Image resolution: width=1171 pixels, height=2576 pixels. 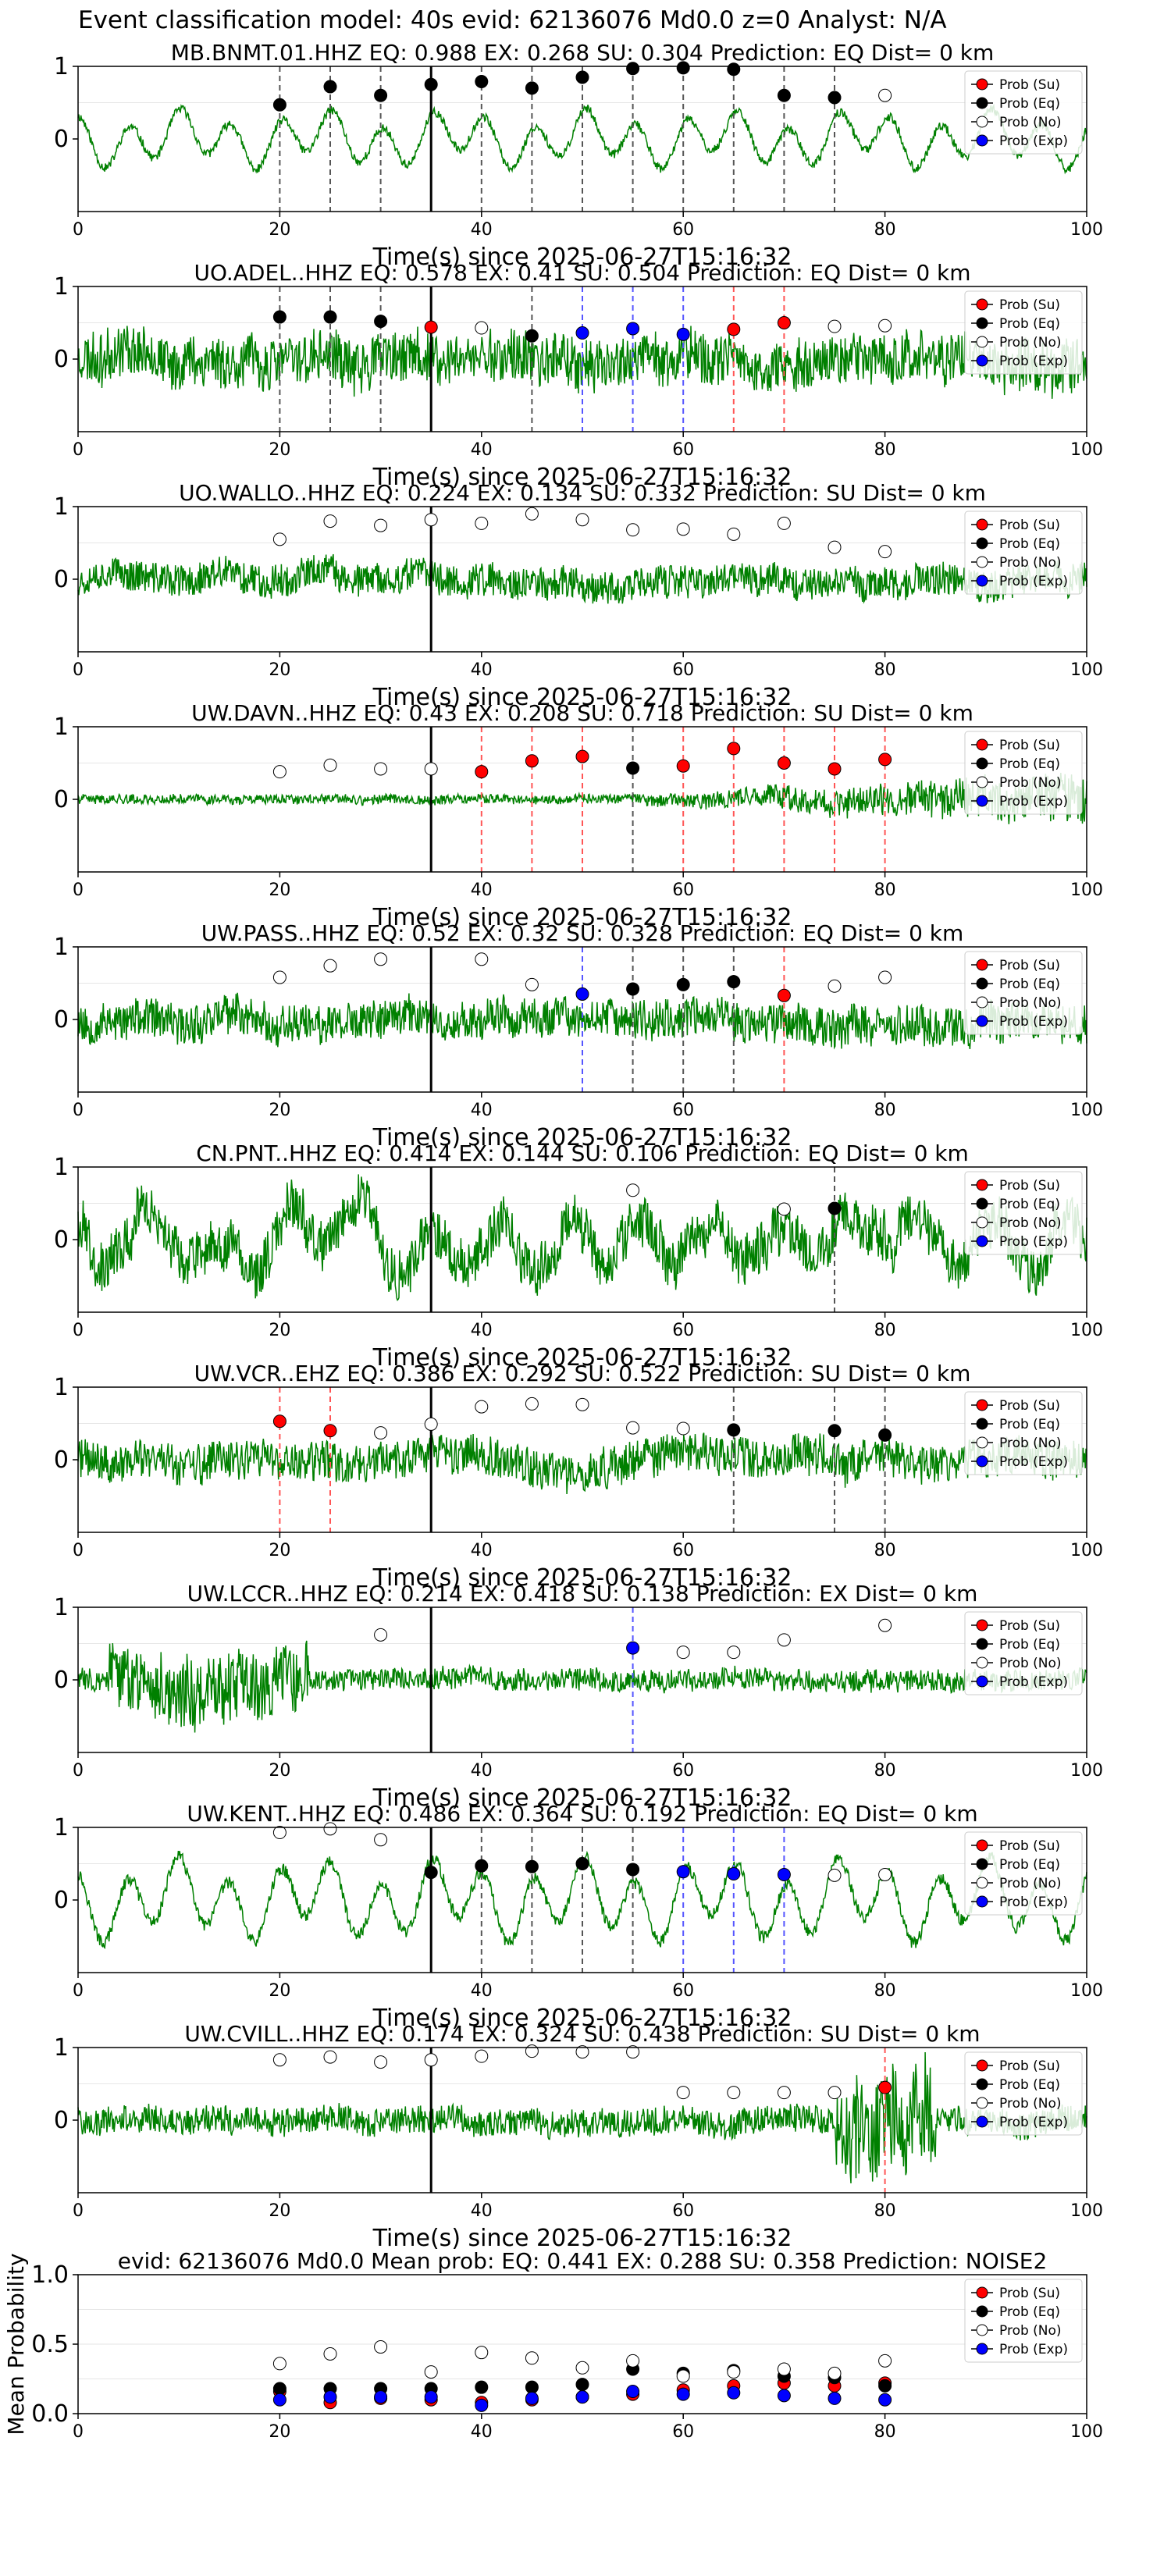 What do you see at coordinates (532, 2358) in the screenshot?
I see `mean-prob-no-point` at bounding box center [532, 2358].